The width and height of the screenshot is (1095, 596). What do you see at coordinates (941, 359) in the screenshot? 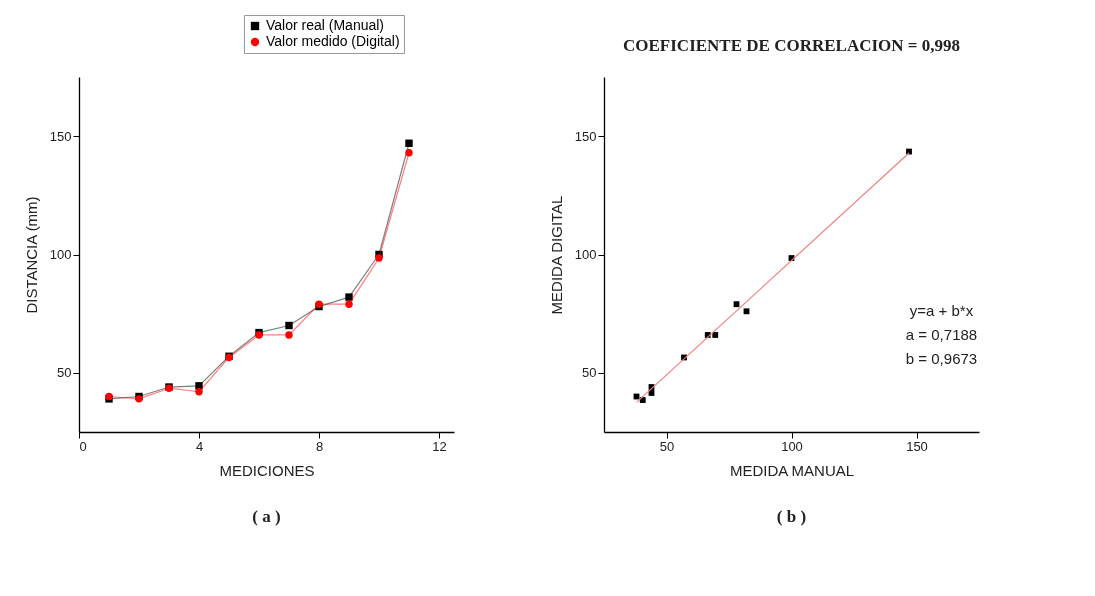
I see `annotation: b = 0,9673` at bounding box center [941, 359].